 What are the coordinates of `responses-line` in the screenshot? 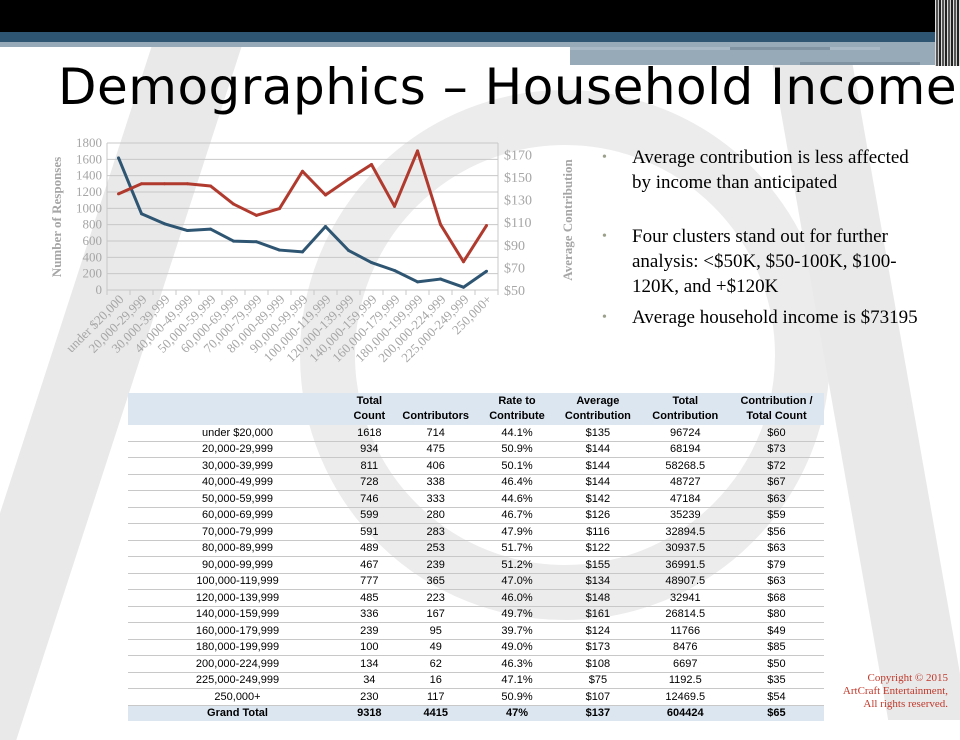 It's located at (302, 223).